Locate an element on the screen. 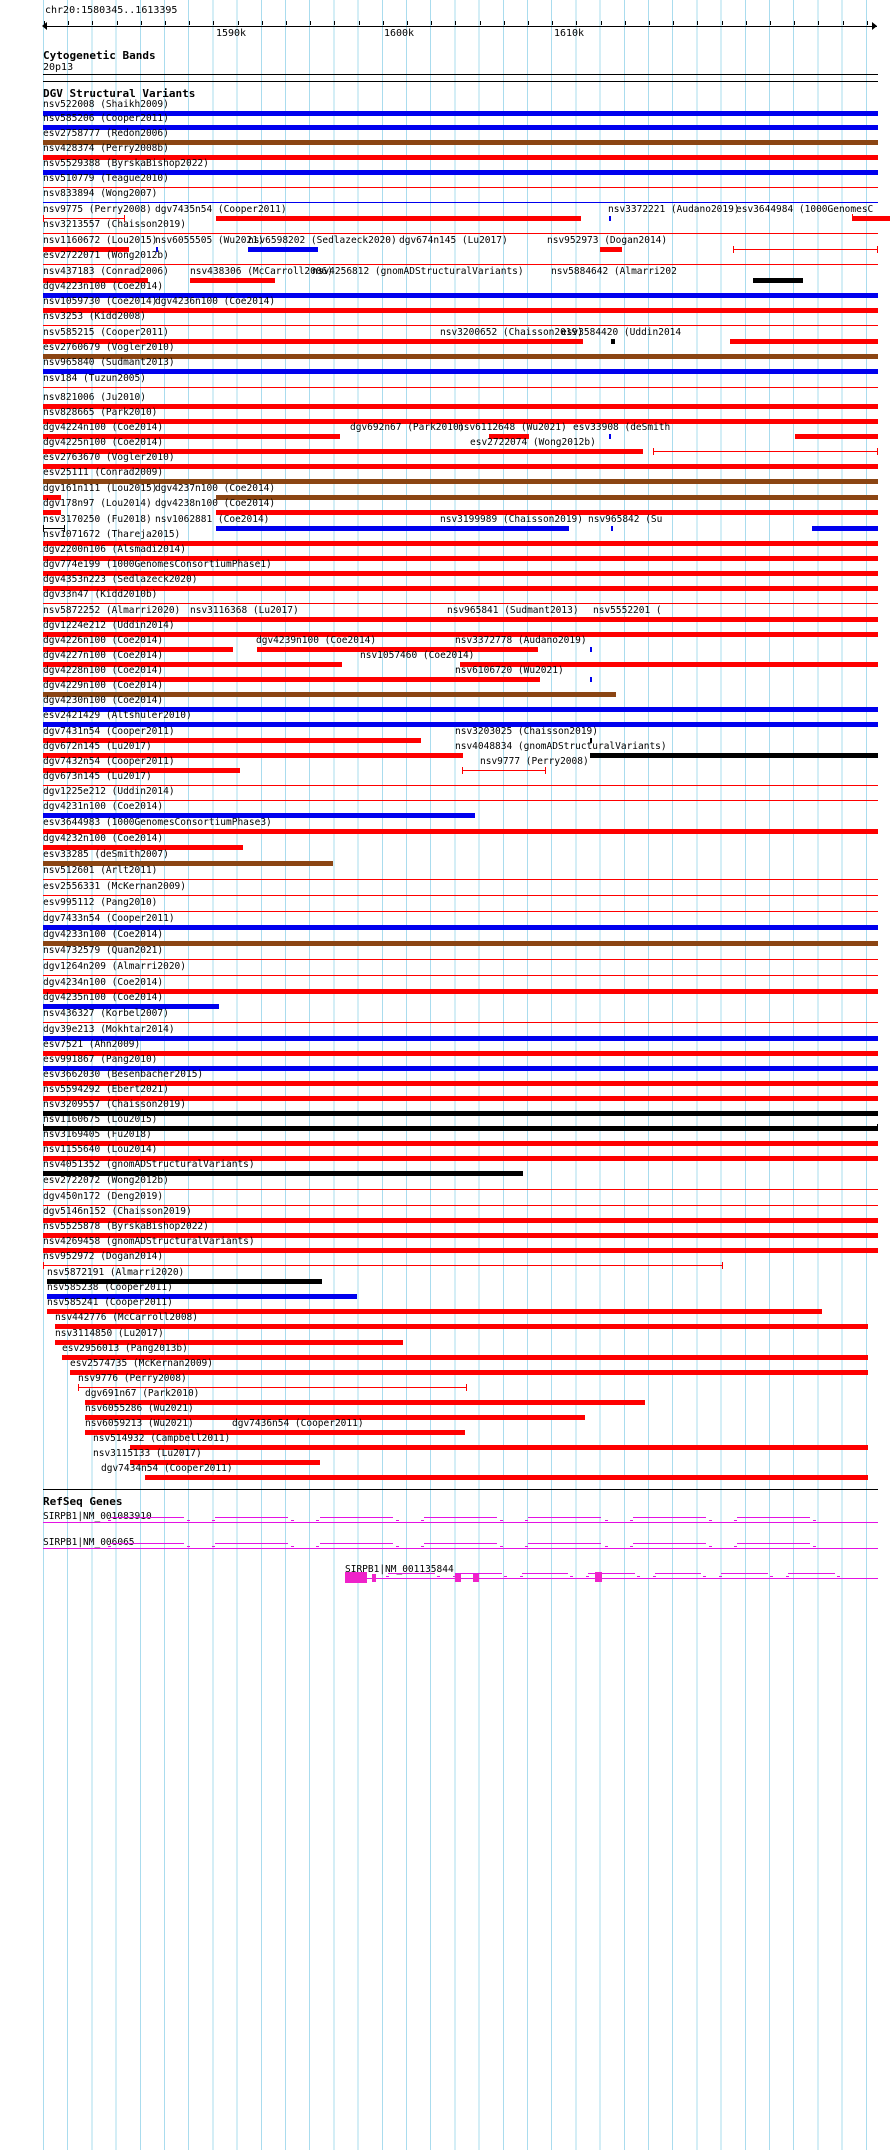 This screenshot has width=890, height=2150. variant-label: dgv1224e212 (Uddin2014) is located at coordinates (109, 625).